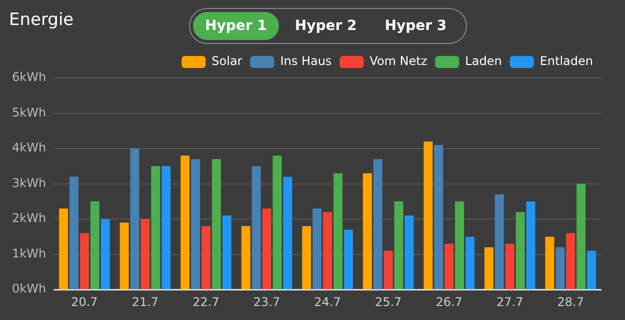 Image resolution: width=625 pixels, height=320 pixels. I want to click on x-tick-label: 20.7, so click(84, 301).